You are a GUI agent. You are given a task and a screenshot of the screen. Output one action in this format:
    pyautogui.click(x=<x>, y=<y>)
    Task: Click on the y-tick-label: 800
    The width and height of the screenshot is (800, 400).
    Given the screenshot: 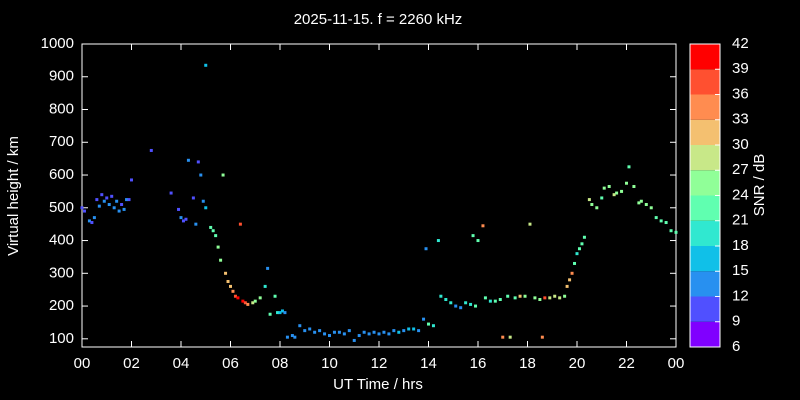 What is the action you would take?
    pyautogui.click(x=61, y=108)
    